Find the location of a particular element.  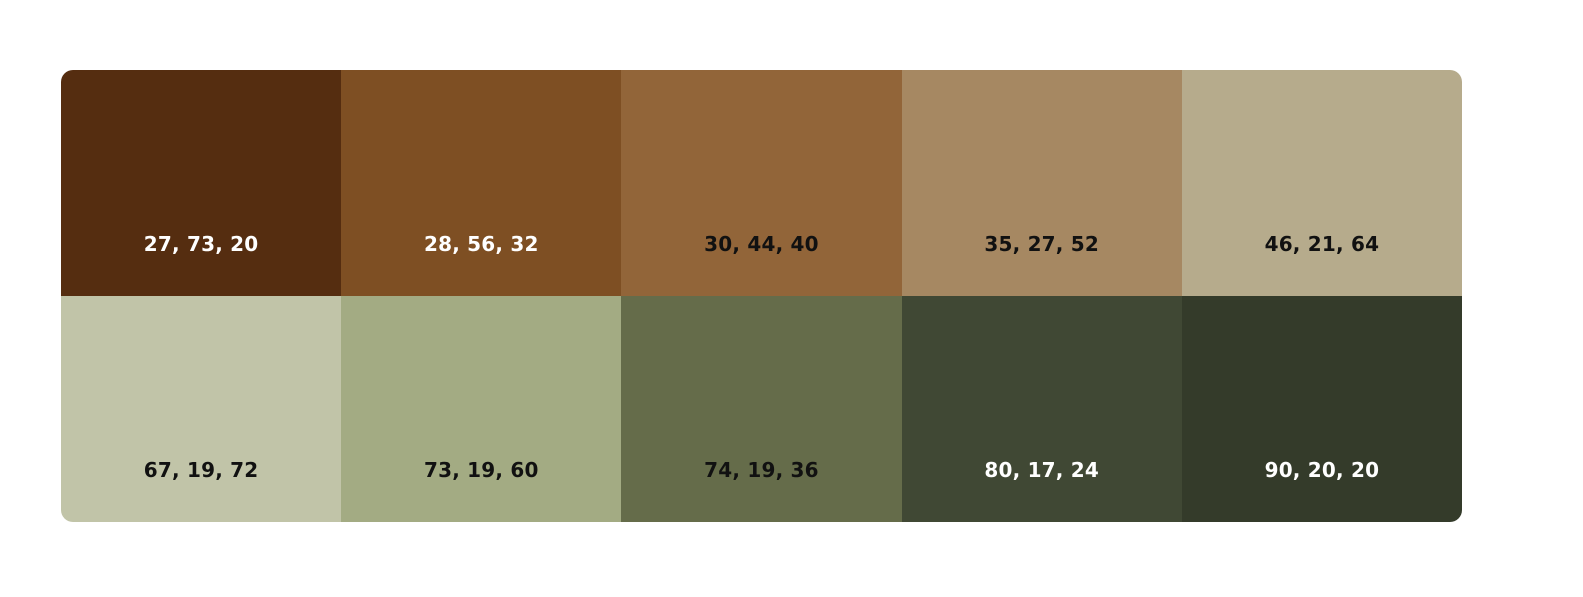

color-swatch: 73, 19, 60 is located at coordinates (481, 409).